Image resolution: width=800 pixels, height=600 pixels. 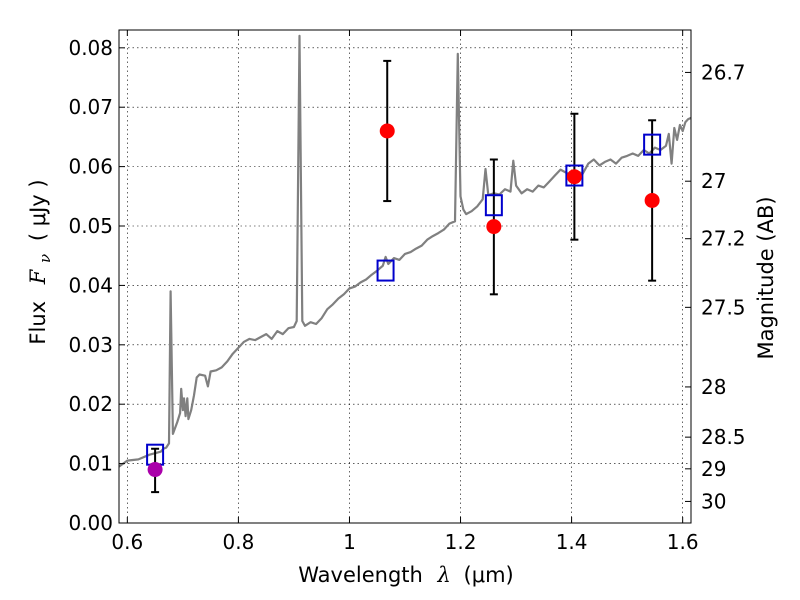 What do you see at coordinates (127, 542) in the screenshot?
I see `x-tick-label: 0.6` at bounding box center [127, 542].